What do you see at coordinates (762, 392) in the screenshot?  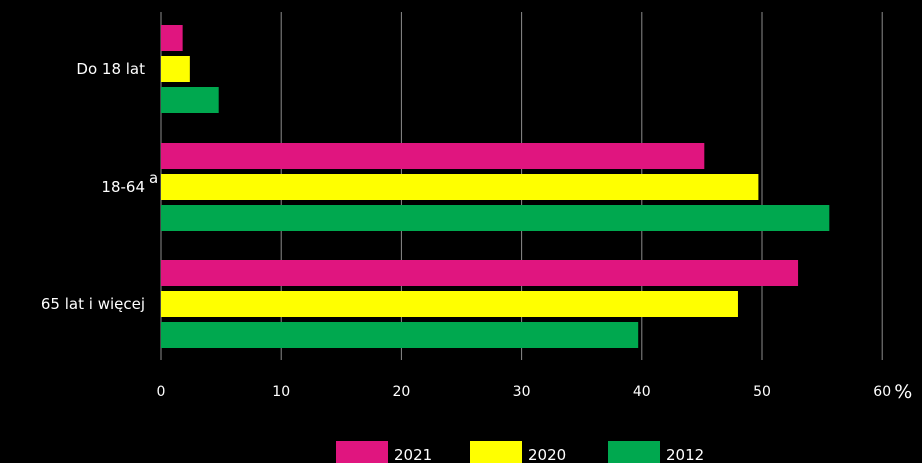 I see `x-tick-label-50: 50` at bounding box center [762, 392].